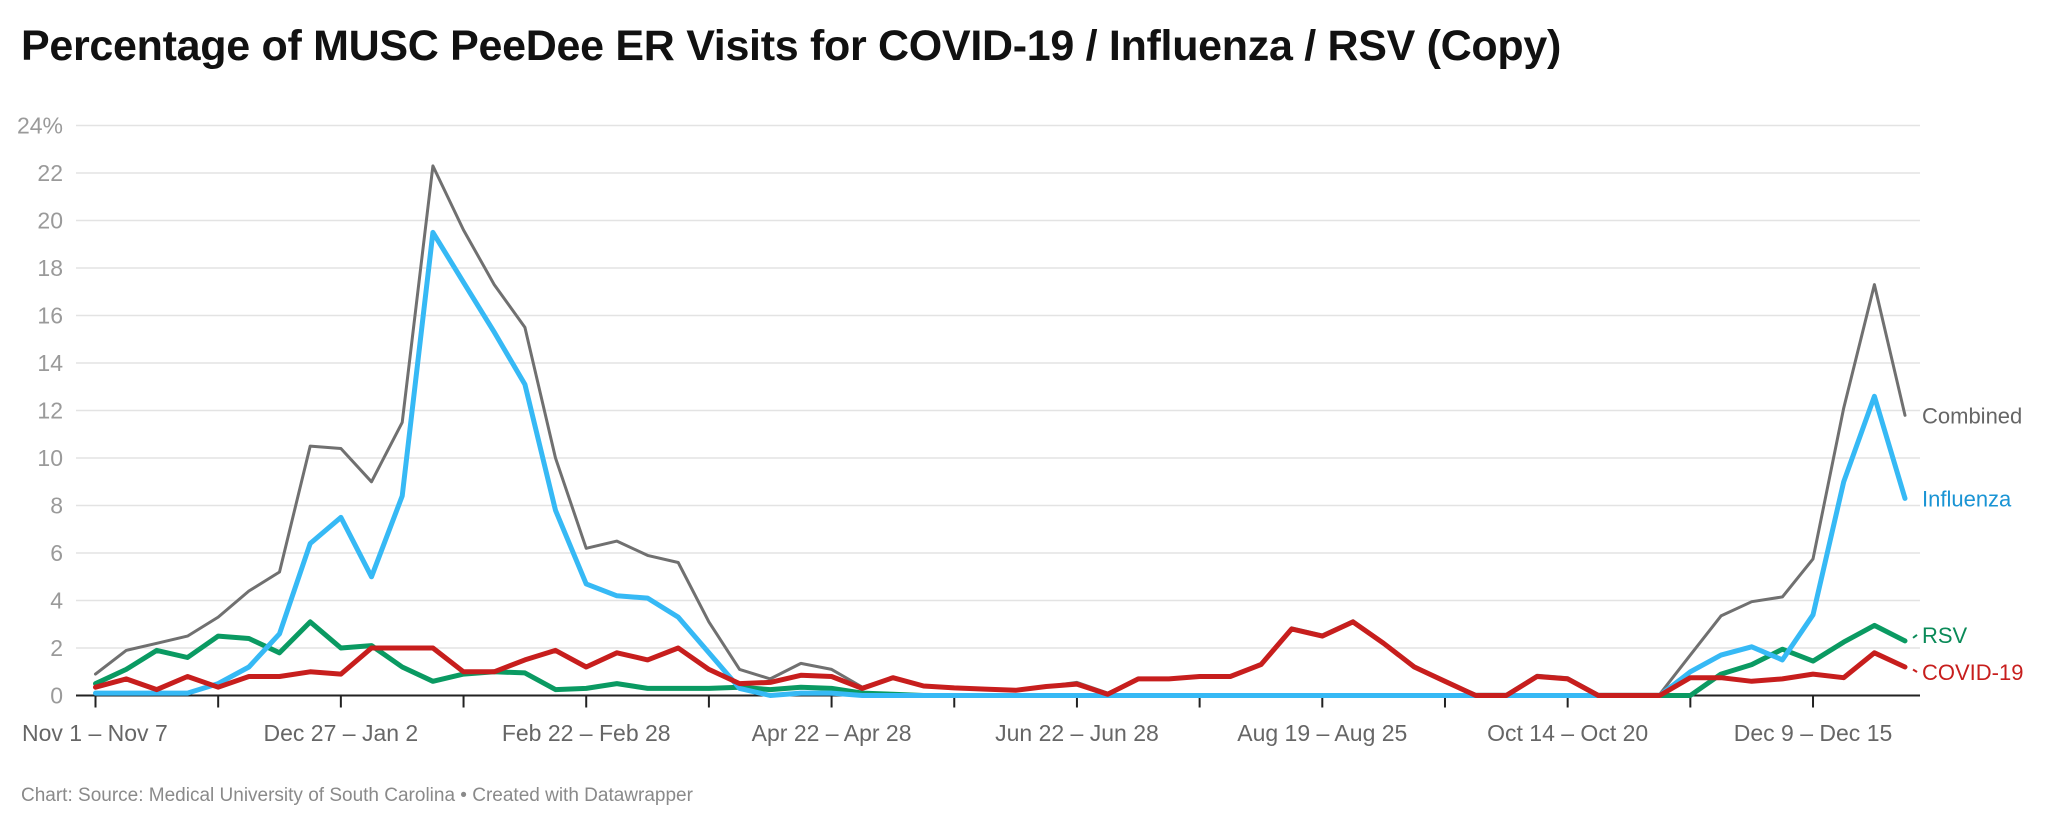 The width and height of the screenshot is (2050, 831). I want to click on x-tick-label: Nov 1 – Nov 7, so click(95, 733).